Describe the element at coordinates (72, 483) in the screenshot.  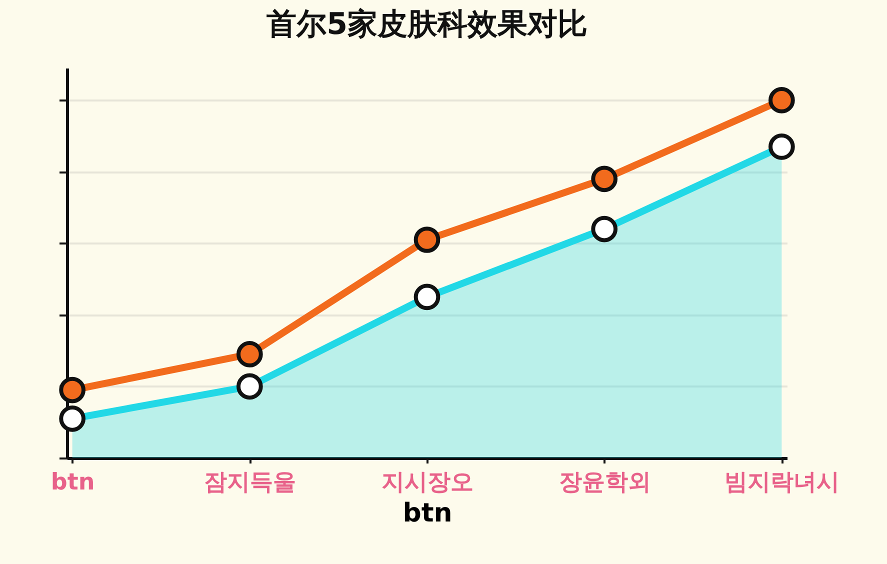
I see `x-tick-label: btn` at that location.